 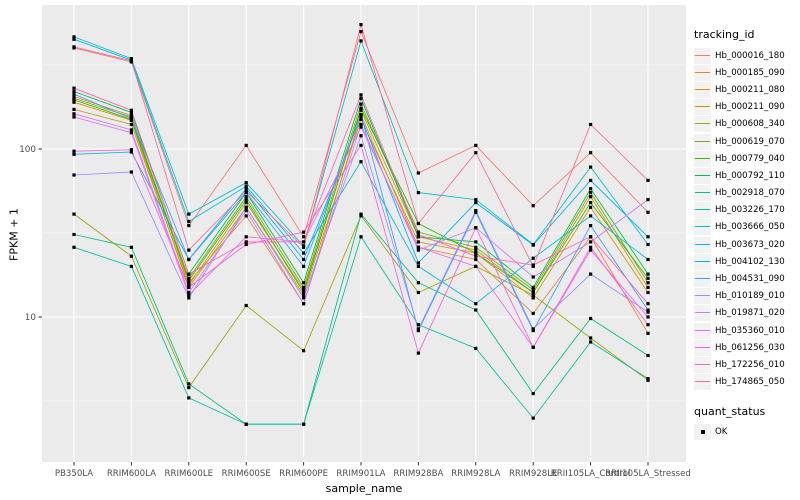 I want to click on legend-label: Hb_003226_170, so click(x=750, y=210).